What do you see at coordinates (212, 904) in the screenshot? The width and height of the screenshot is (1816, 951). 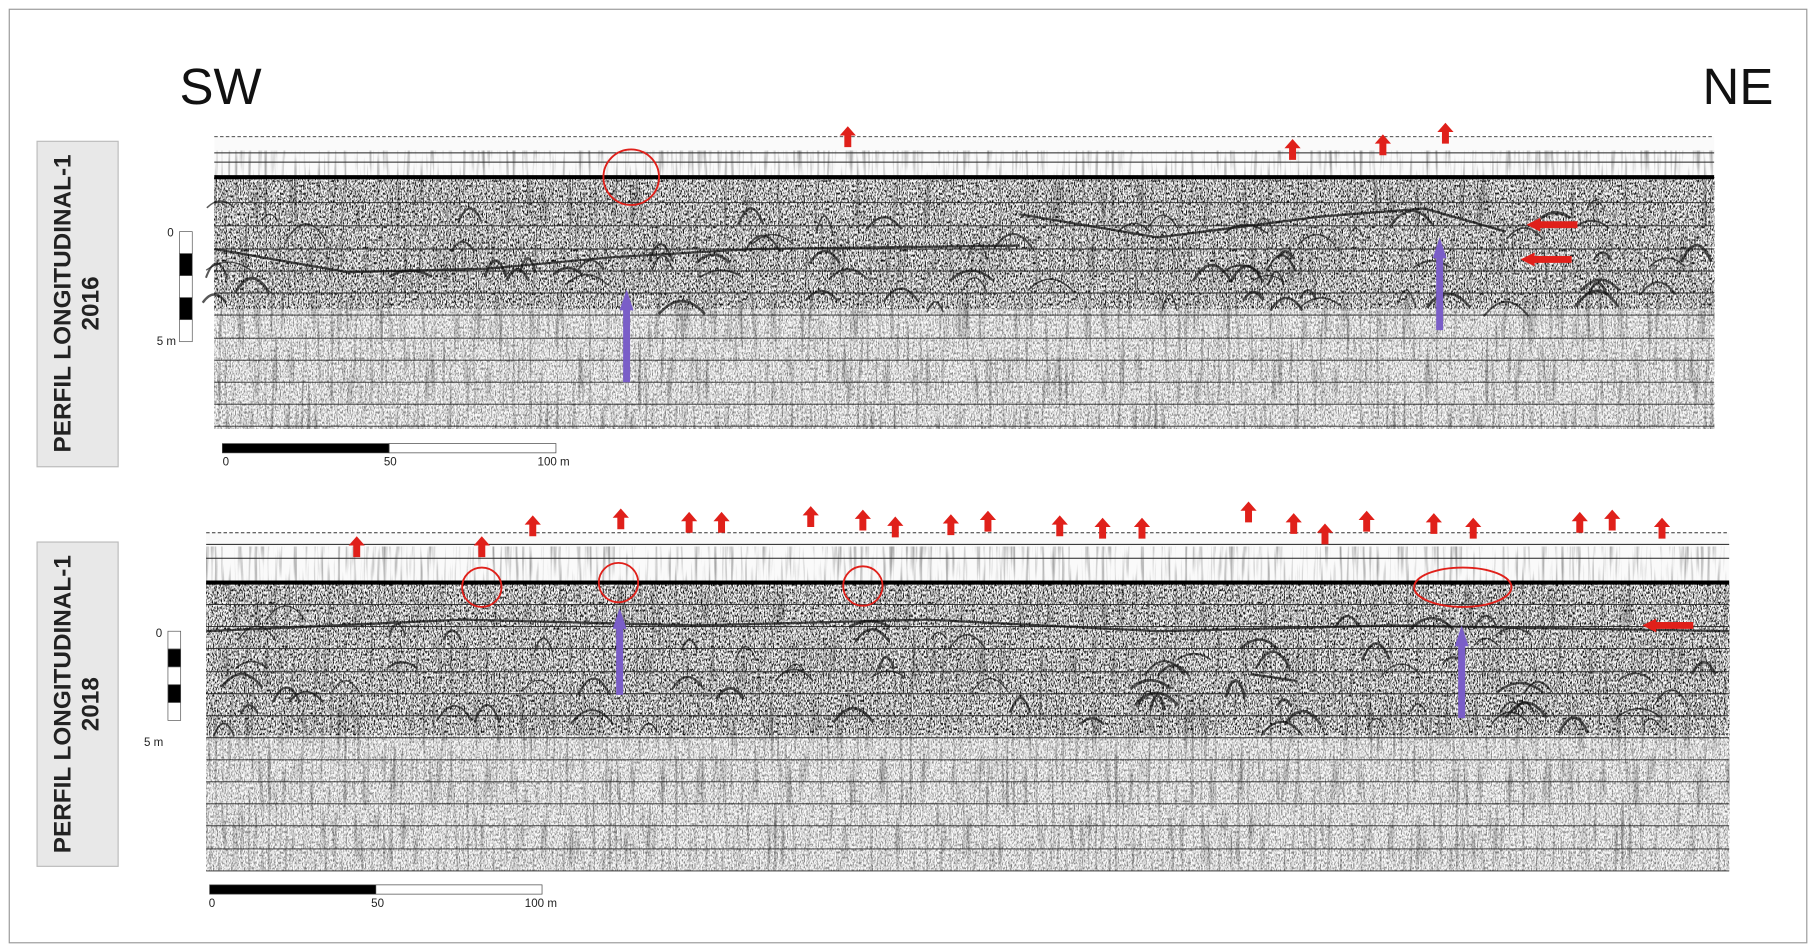 I see `distance-label: 0` at bounding box center [212, 904].